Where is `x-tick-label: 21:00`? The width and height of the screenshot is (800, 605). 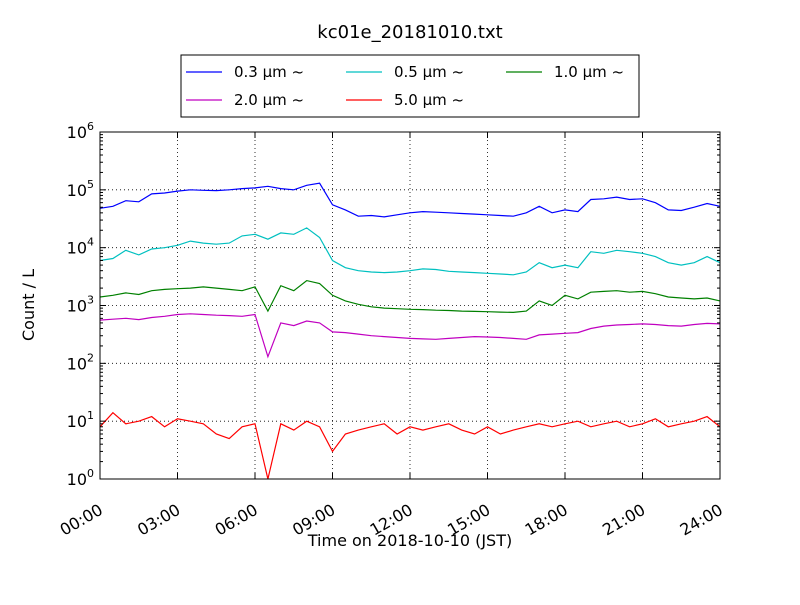 x-tick-label: 21:00 is located at coordinates (623, 520).